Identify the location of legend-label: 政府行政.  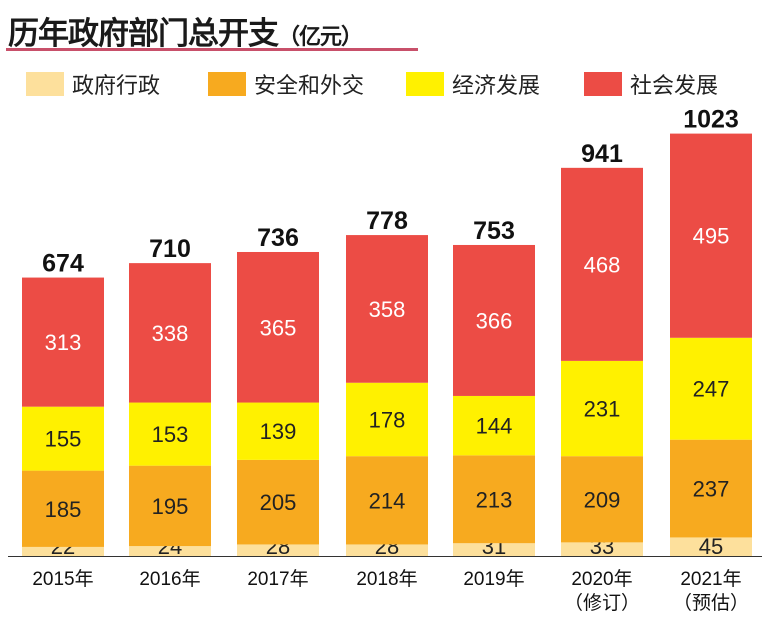
(116, 86).